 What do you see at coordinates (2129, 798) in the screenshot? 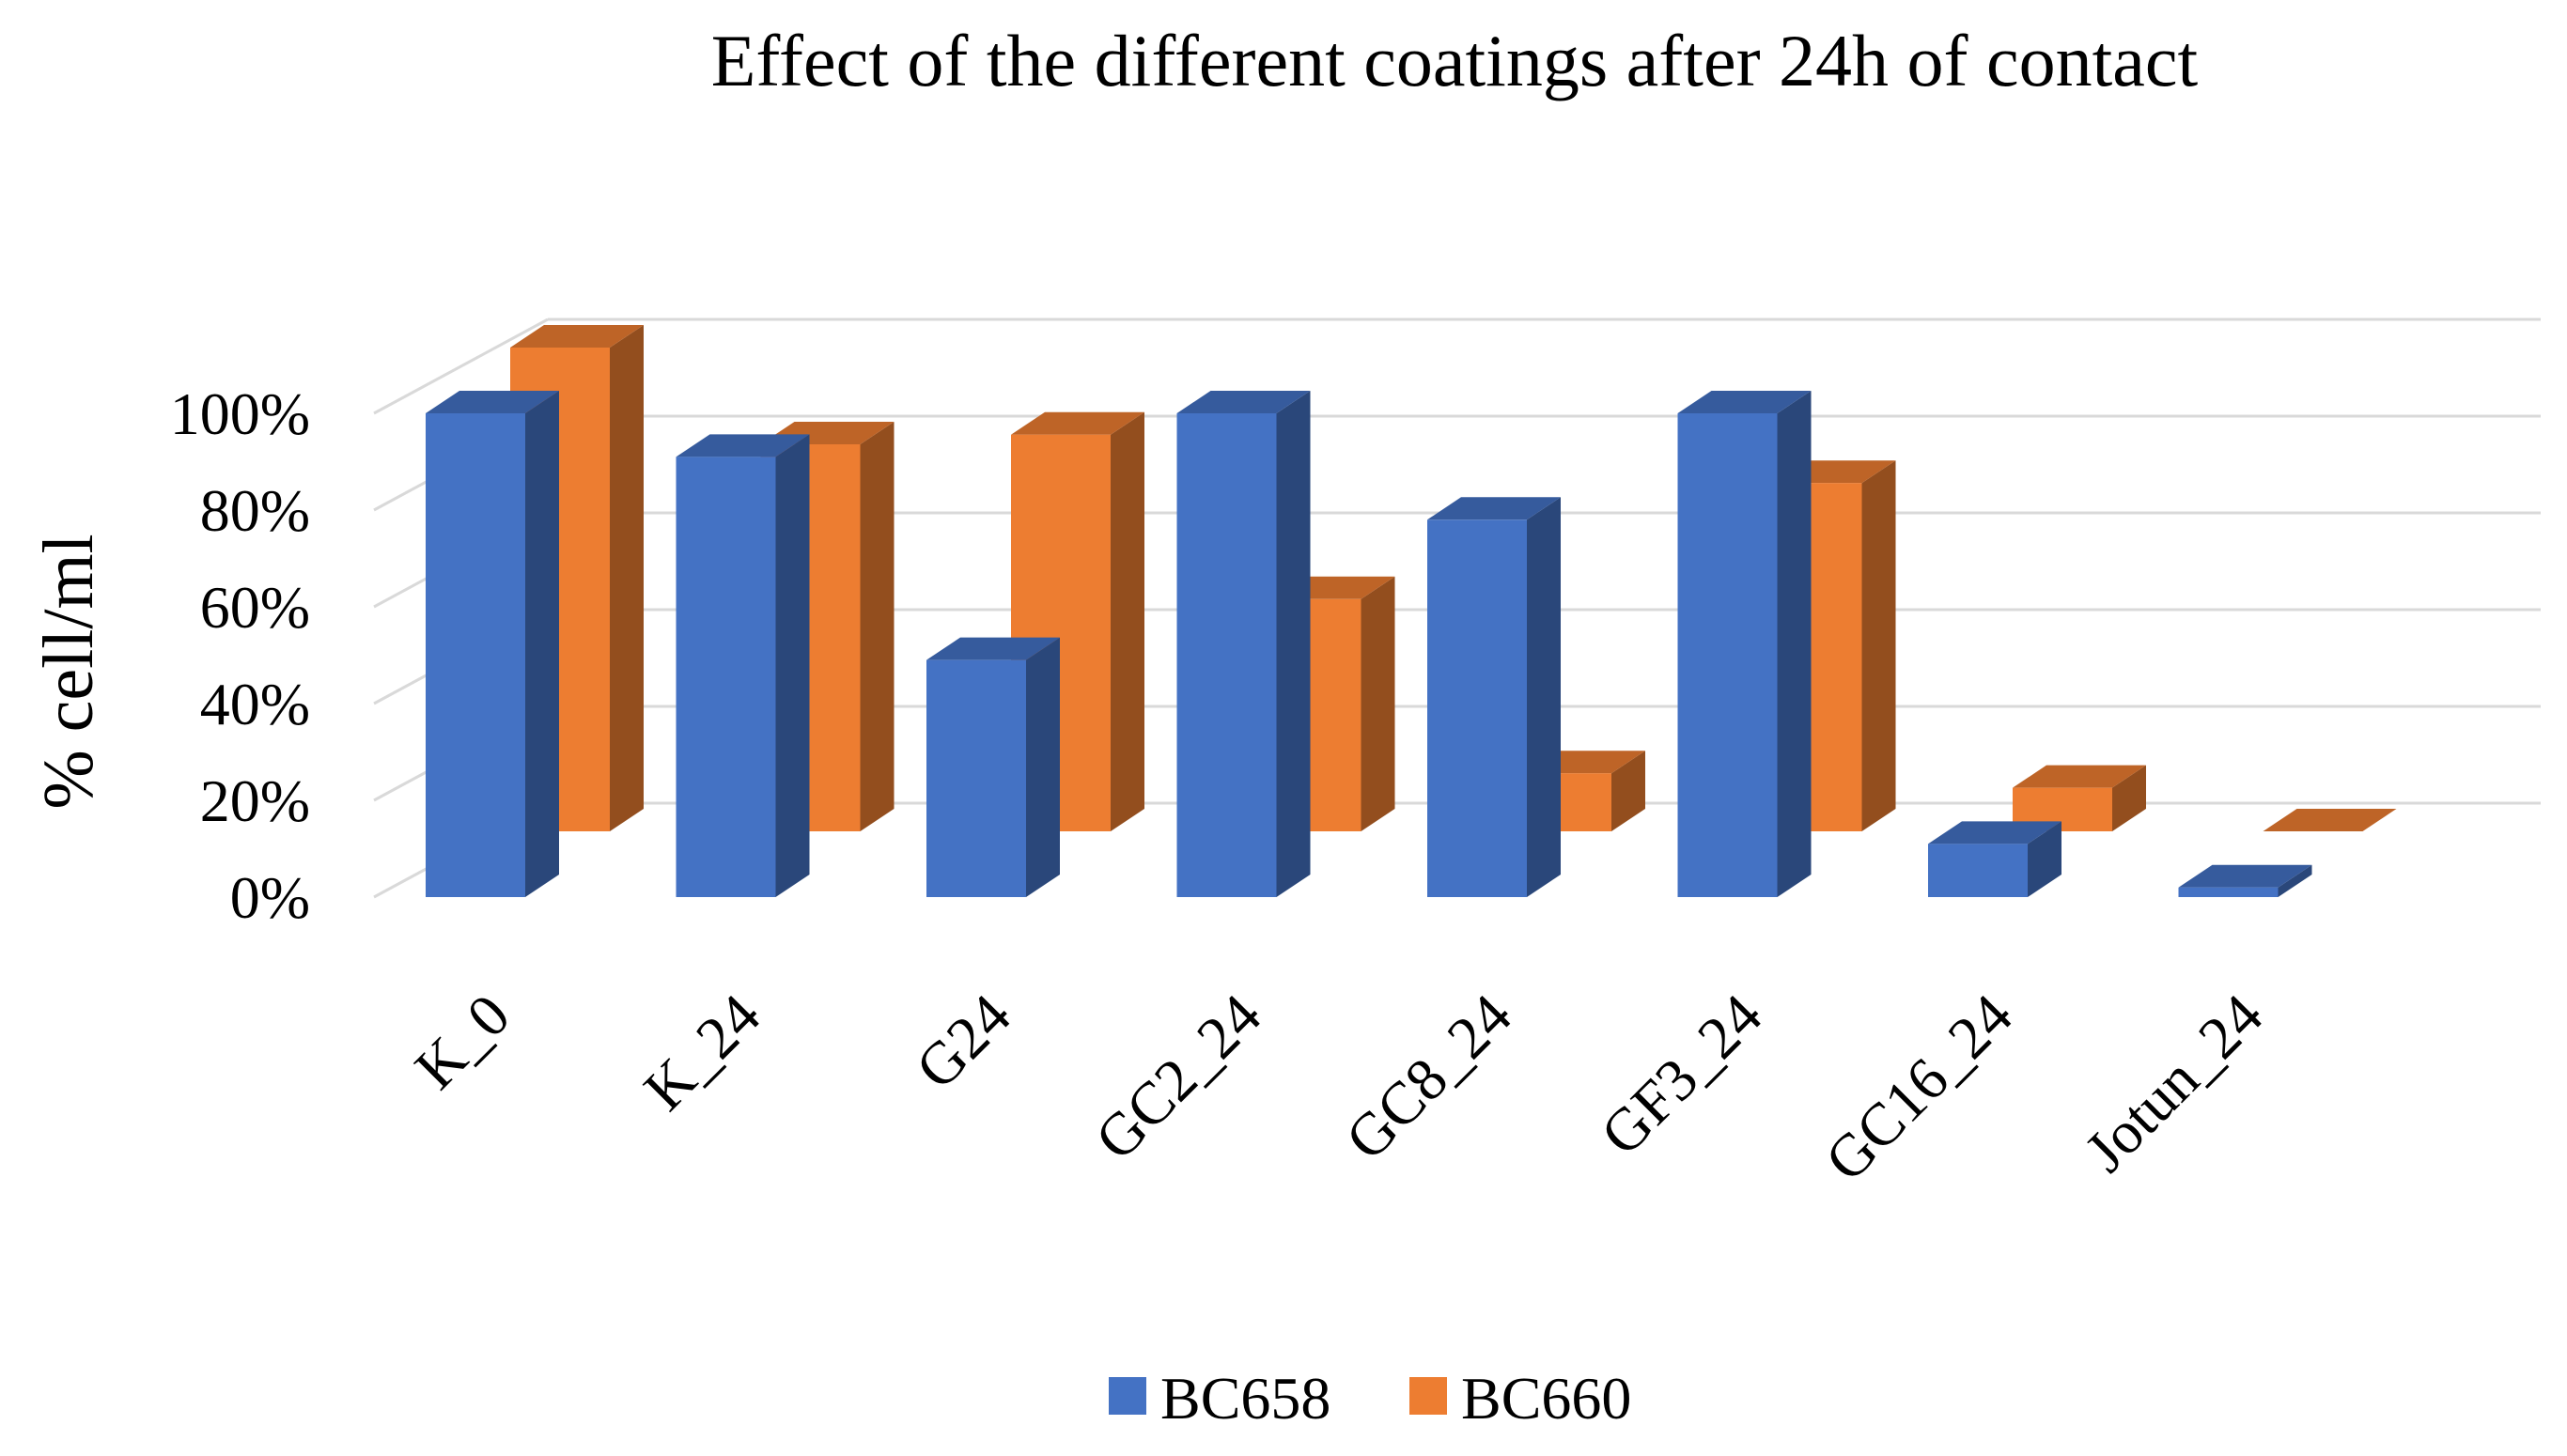
I see `bar-bc660-GC16_24-side` at bounding box center [2129, 798].